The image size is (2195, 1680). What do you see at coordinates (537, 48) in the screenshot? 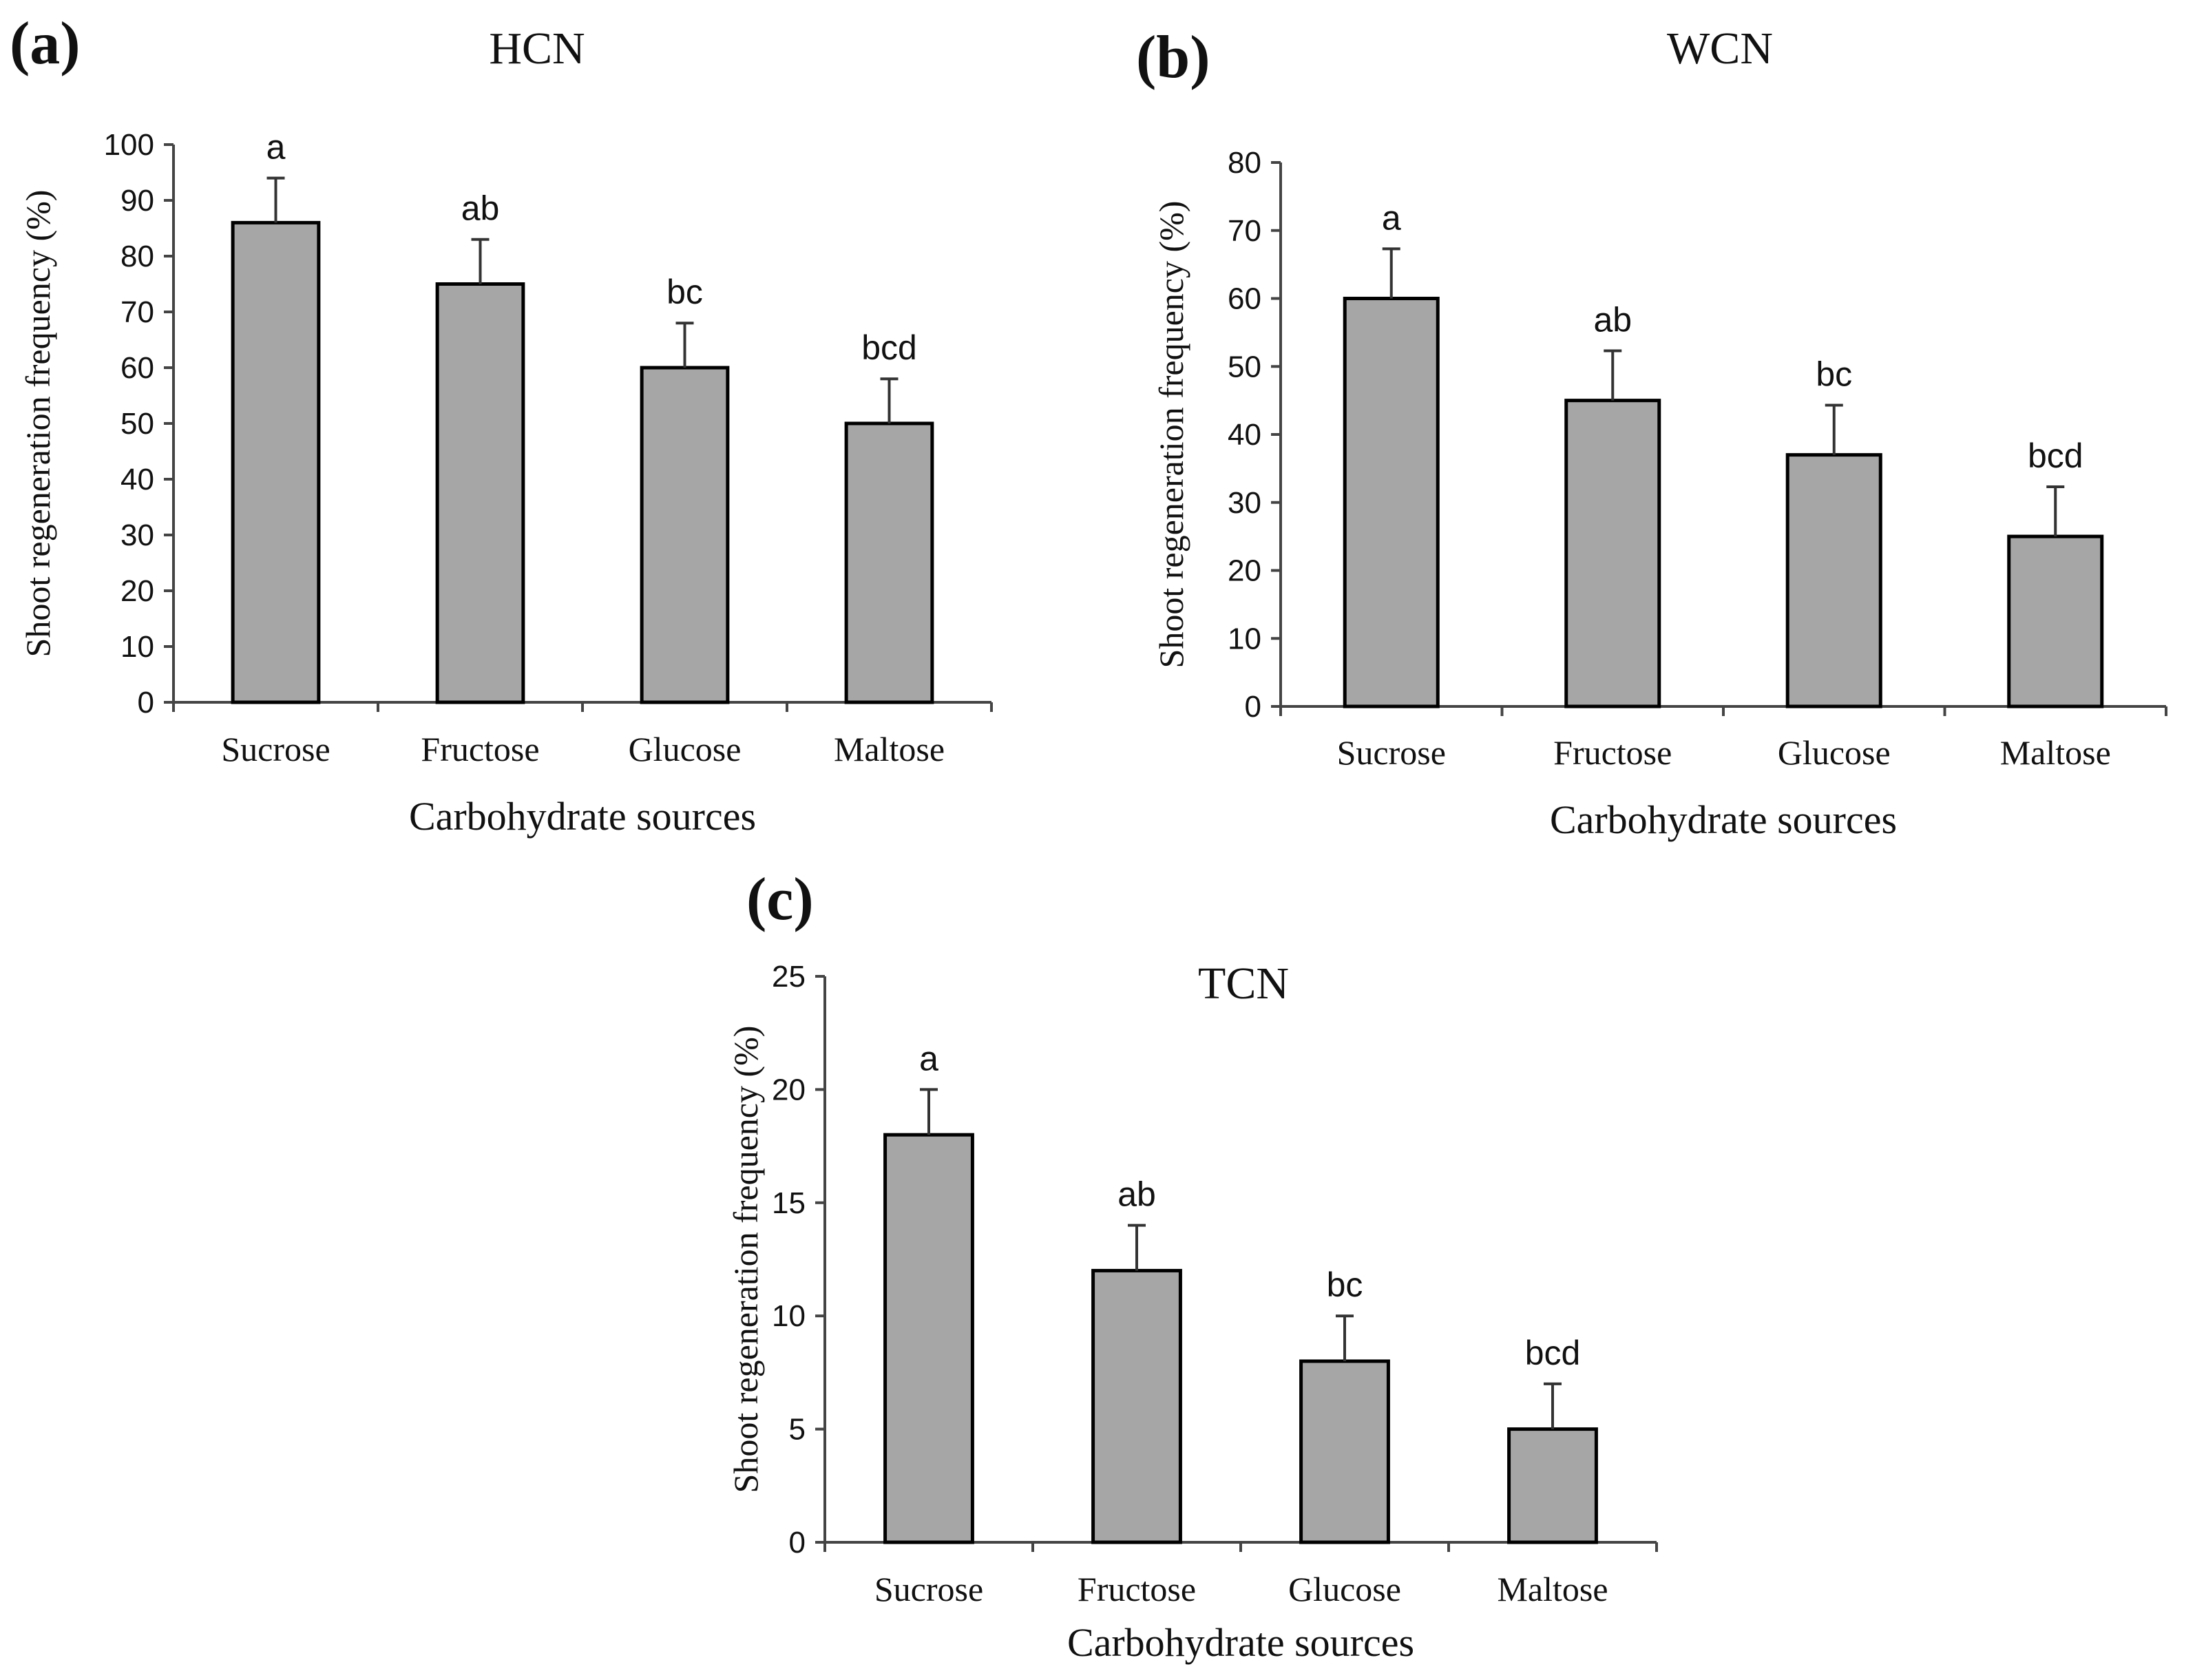
I see `chart-title: HCN` at bounding box center [537, 48].